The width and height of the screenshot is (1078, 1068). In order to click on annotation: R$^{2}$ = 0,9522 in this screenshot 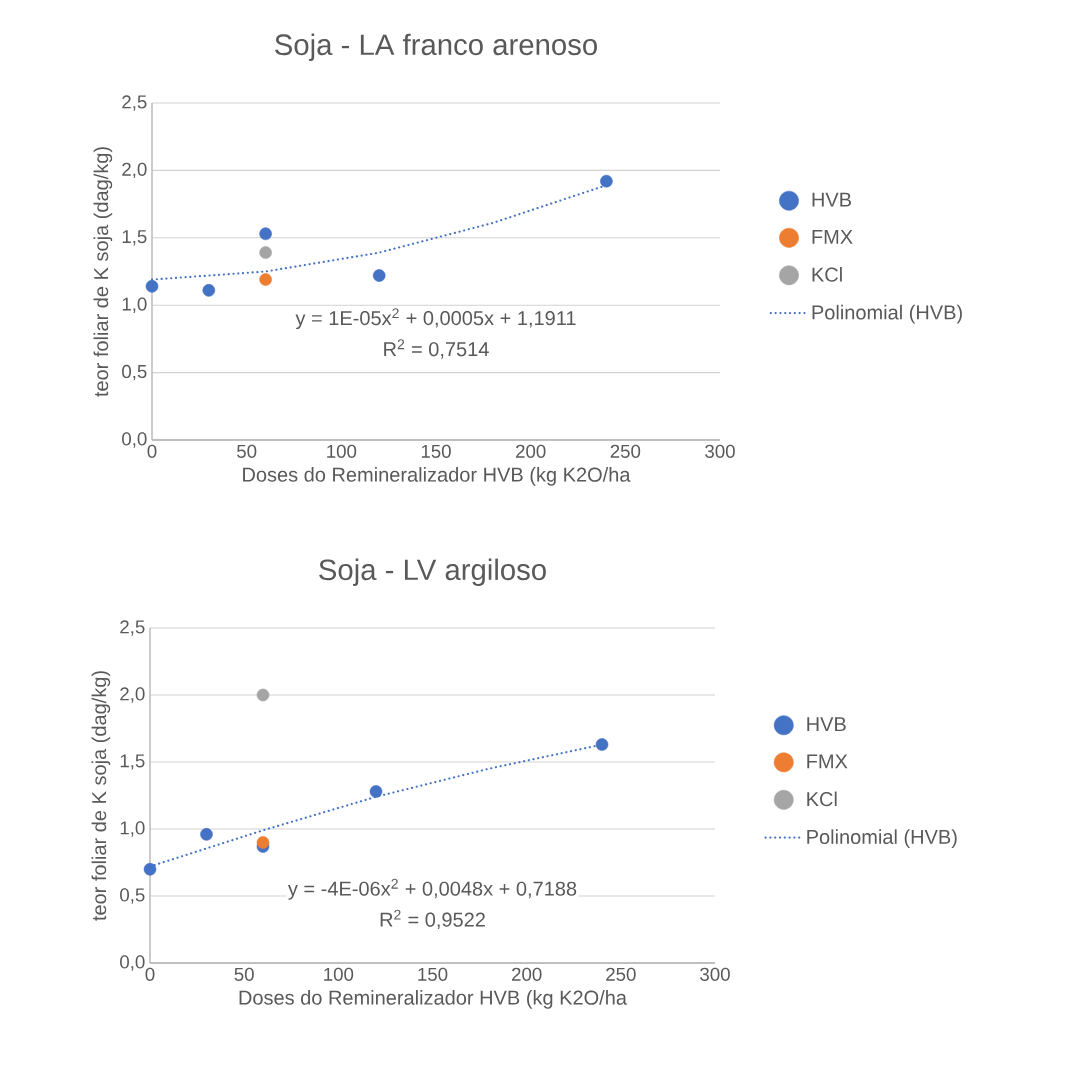, I will do `click(432, 919)`.